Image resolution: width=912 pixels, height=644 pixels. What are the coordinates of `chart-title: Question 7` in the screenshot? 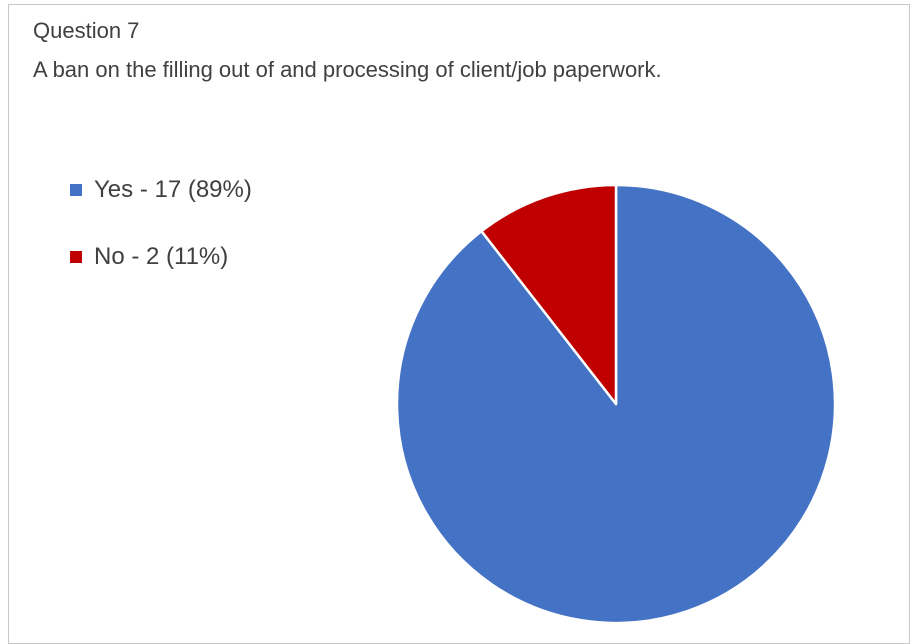 It's located at (86, 30).